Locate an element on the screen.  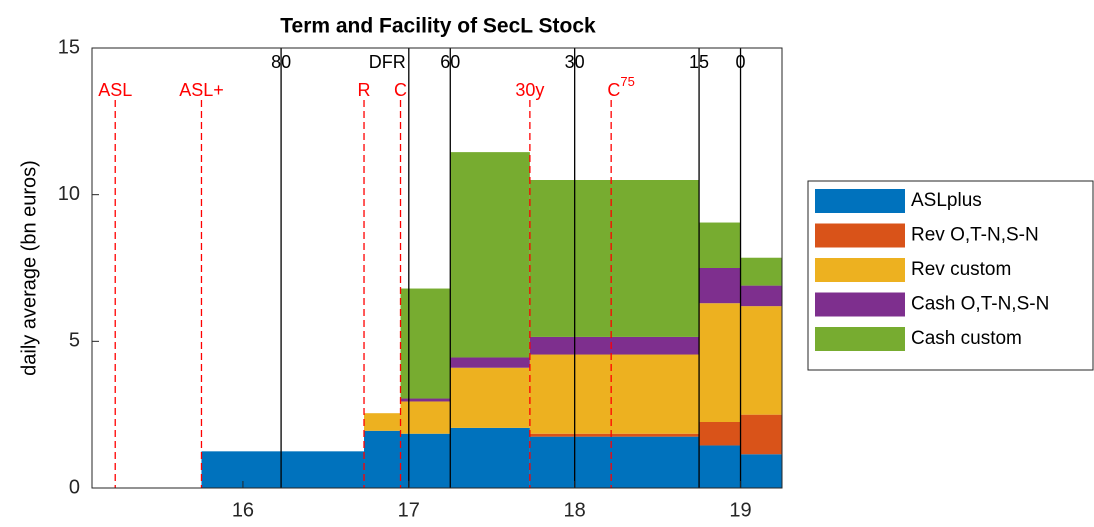
reference-label: DFR is located at coordinates (387, 62).